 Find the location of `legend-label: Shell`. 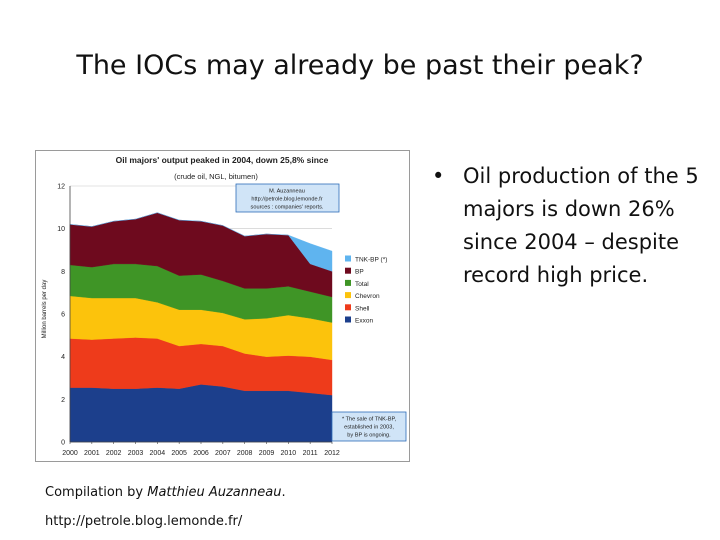

legend-label: Shell is located at coordinates (362, 308).